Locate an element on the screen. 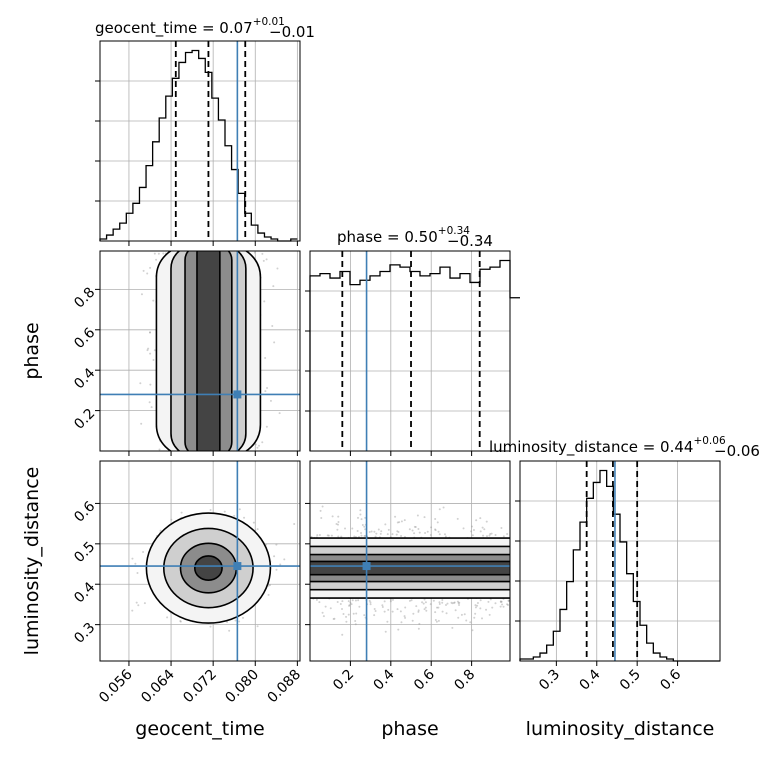  panel-hist-luminosity_distance is located at coordinates (620, 561).